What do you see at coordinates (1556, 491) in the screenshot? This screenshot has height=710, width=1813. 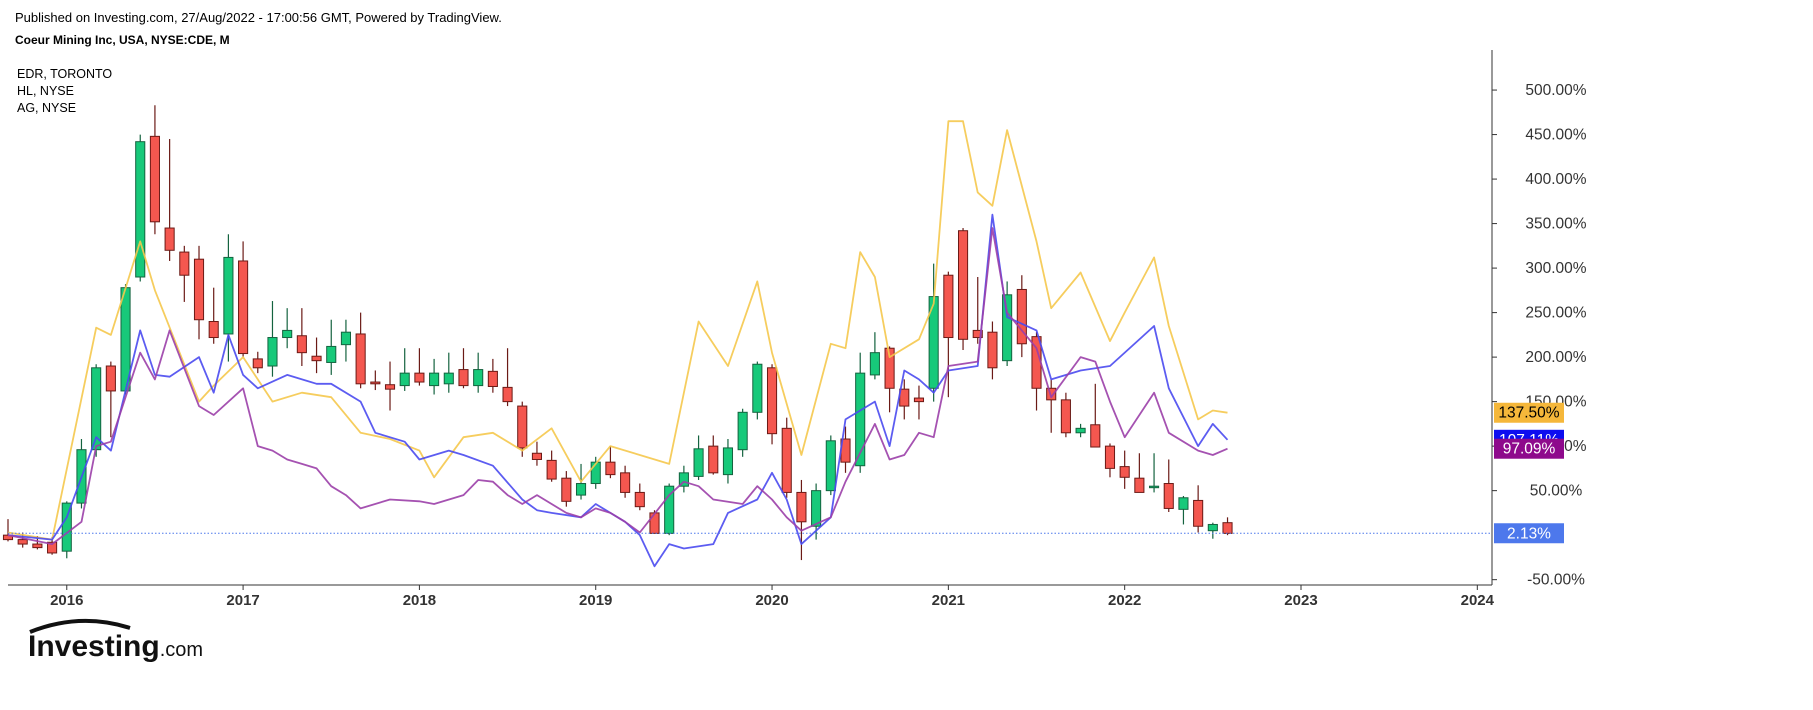 I see `y-tick-label: 50.00%` at bounding box center [1556, 491].